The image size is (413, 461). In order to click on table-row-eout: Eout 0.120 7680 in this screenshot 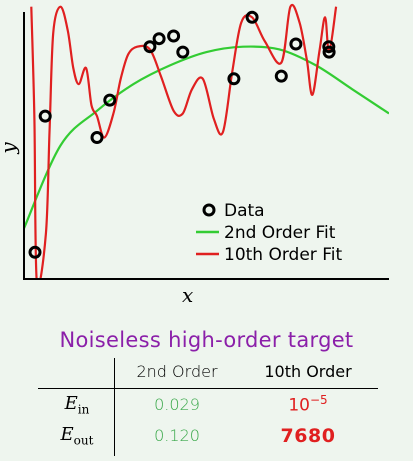, I will do `click(208, 435)`.